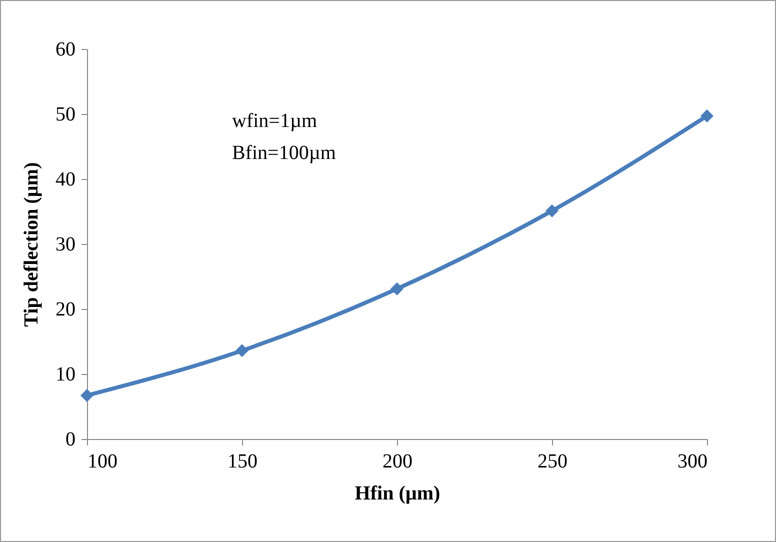 The width and height of the screenshot is (776, 542). I want to click on y-tick-label: 20, so click(66, 309).